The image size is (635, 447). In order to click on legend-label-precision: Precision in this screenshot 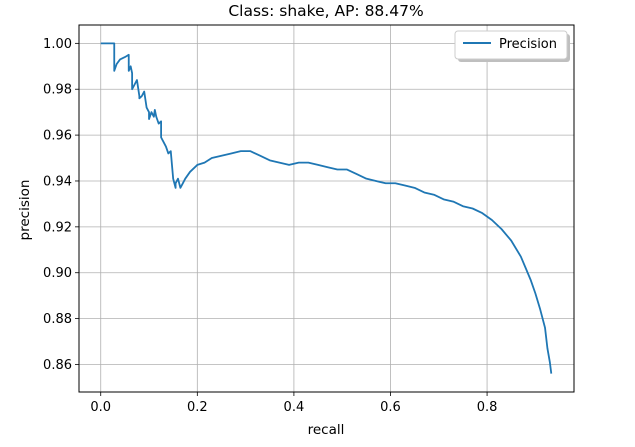, I will do `click(528, 44)`.